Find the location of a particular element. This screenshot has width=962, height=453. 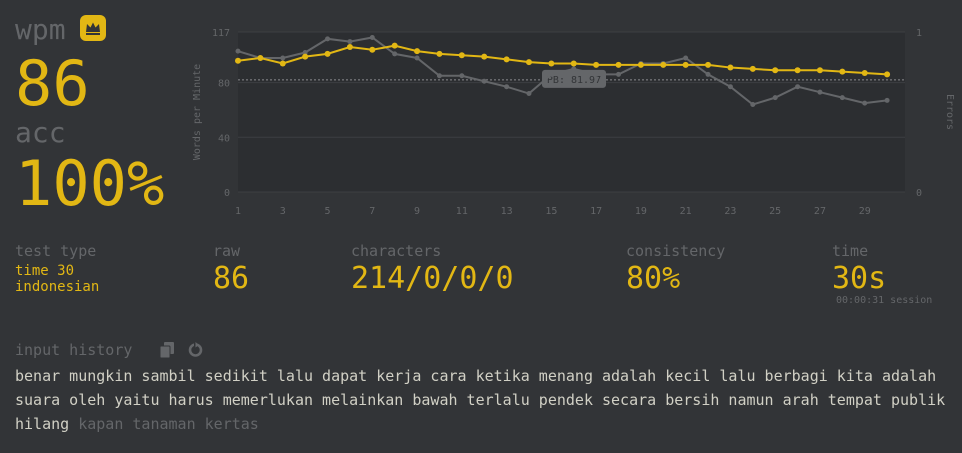

chart-x-tick-label: 27 is located at coordinates (820, 211).